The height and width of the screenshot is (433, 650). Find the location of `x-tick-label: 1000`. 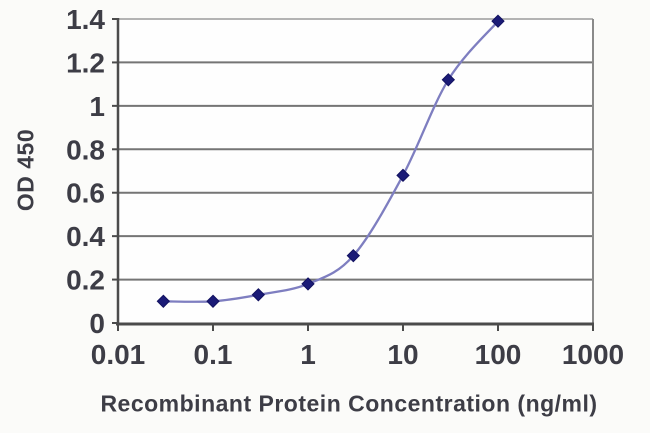

x-tick-label: 1000 is located at coordinates (593, 354).